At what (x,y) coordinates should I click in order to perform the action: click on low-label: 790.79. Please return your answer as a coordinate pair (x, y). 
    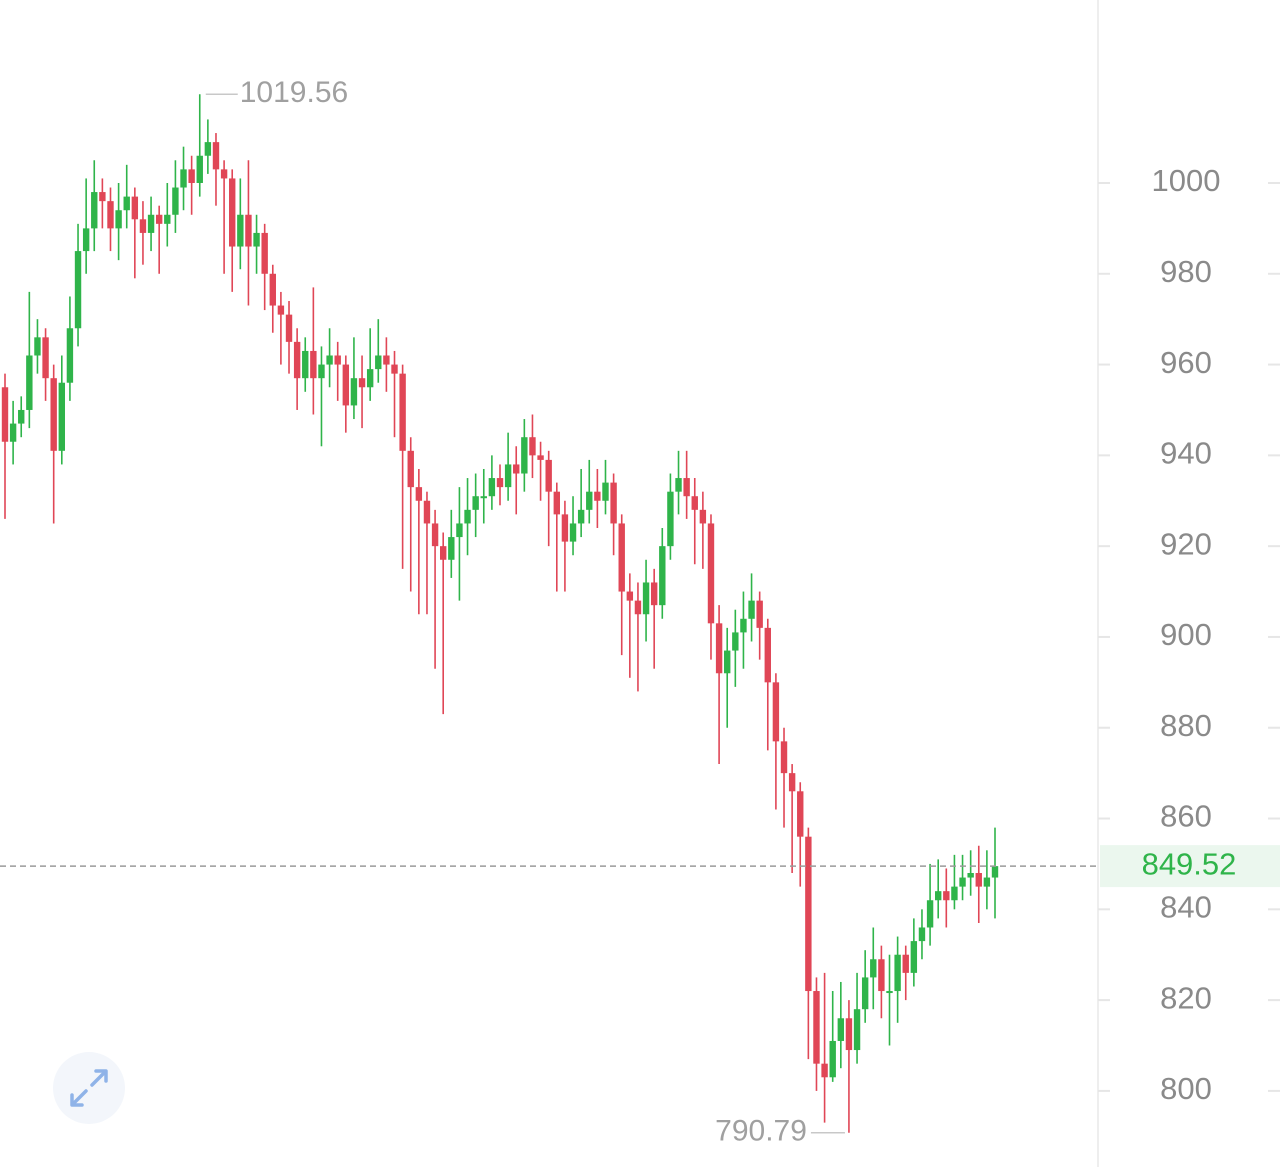
    Looking at the image, I should click on (761, 1131).